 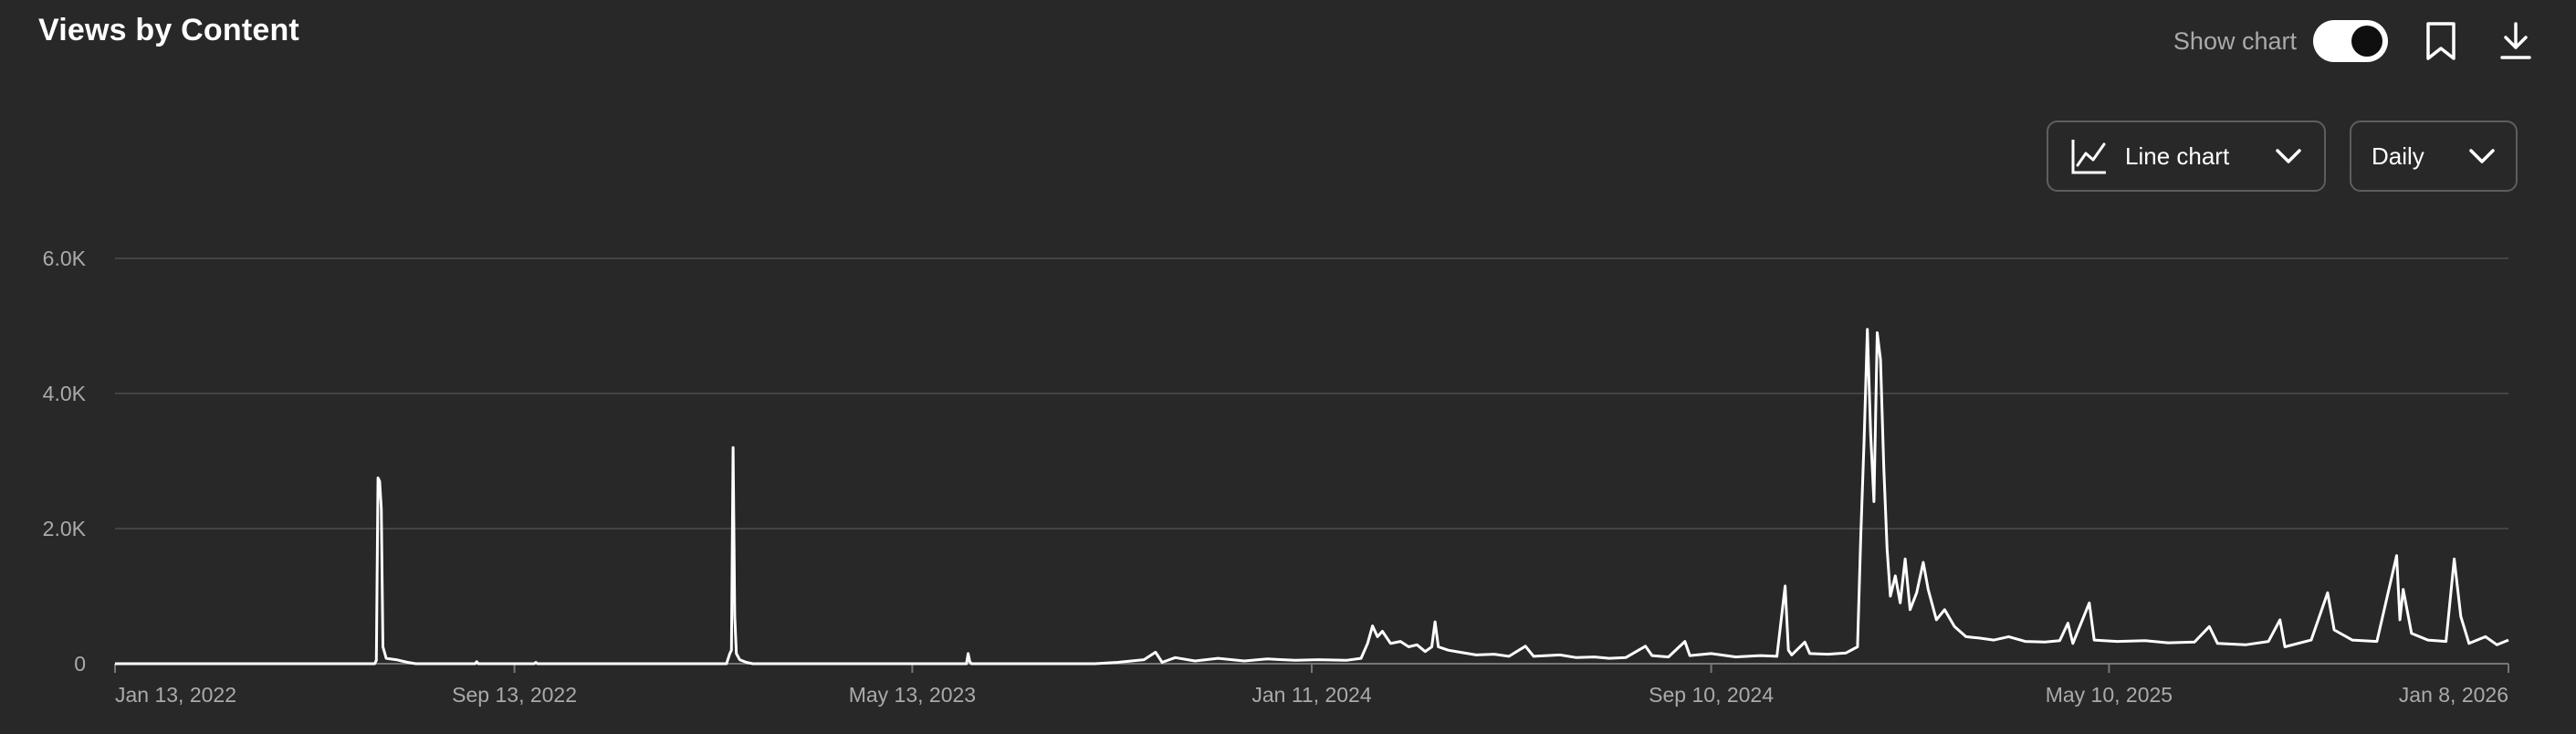 What do you see at coordinates (1711, 695) in the screenshot?
I see `x-tick-label: Sep 10, 2024` at bounding box center [1711, 695].